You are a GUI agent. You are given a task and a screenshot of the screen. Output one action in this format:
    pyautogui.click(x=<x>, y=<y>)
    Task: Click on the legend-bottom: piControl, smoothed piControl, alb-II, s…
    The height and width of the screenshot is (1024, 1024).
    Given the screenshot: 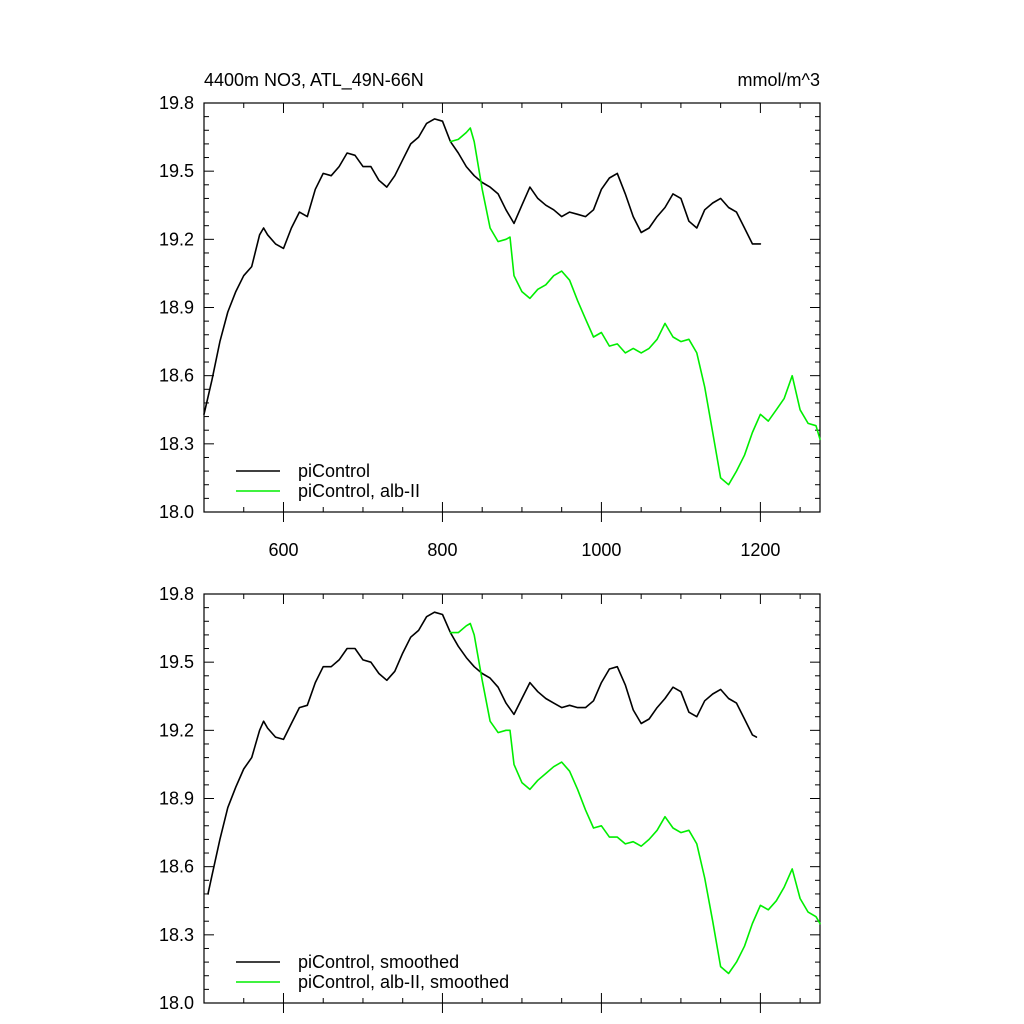 What is the action you would take?
    pyautogui.click(x=372, y=972)
    